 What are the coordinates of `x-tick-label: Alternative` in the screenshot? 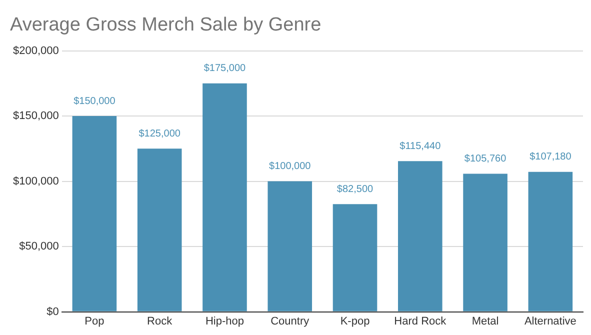 It's located at (550, 321).